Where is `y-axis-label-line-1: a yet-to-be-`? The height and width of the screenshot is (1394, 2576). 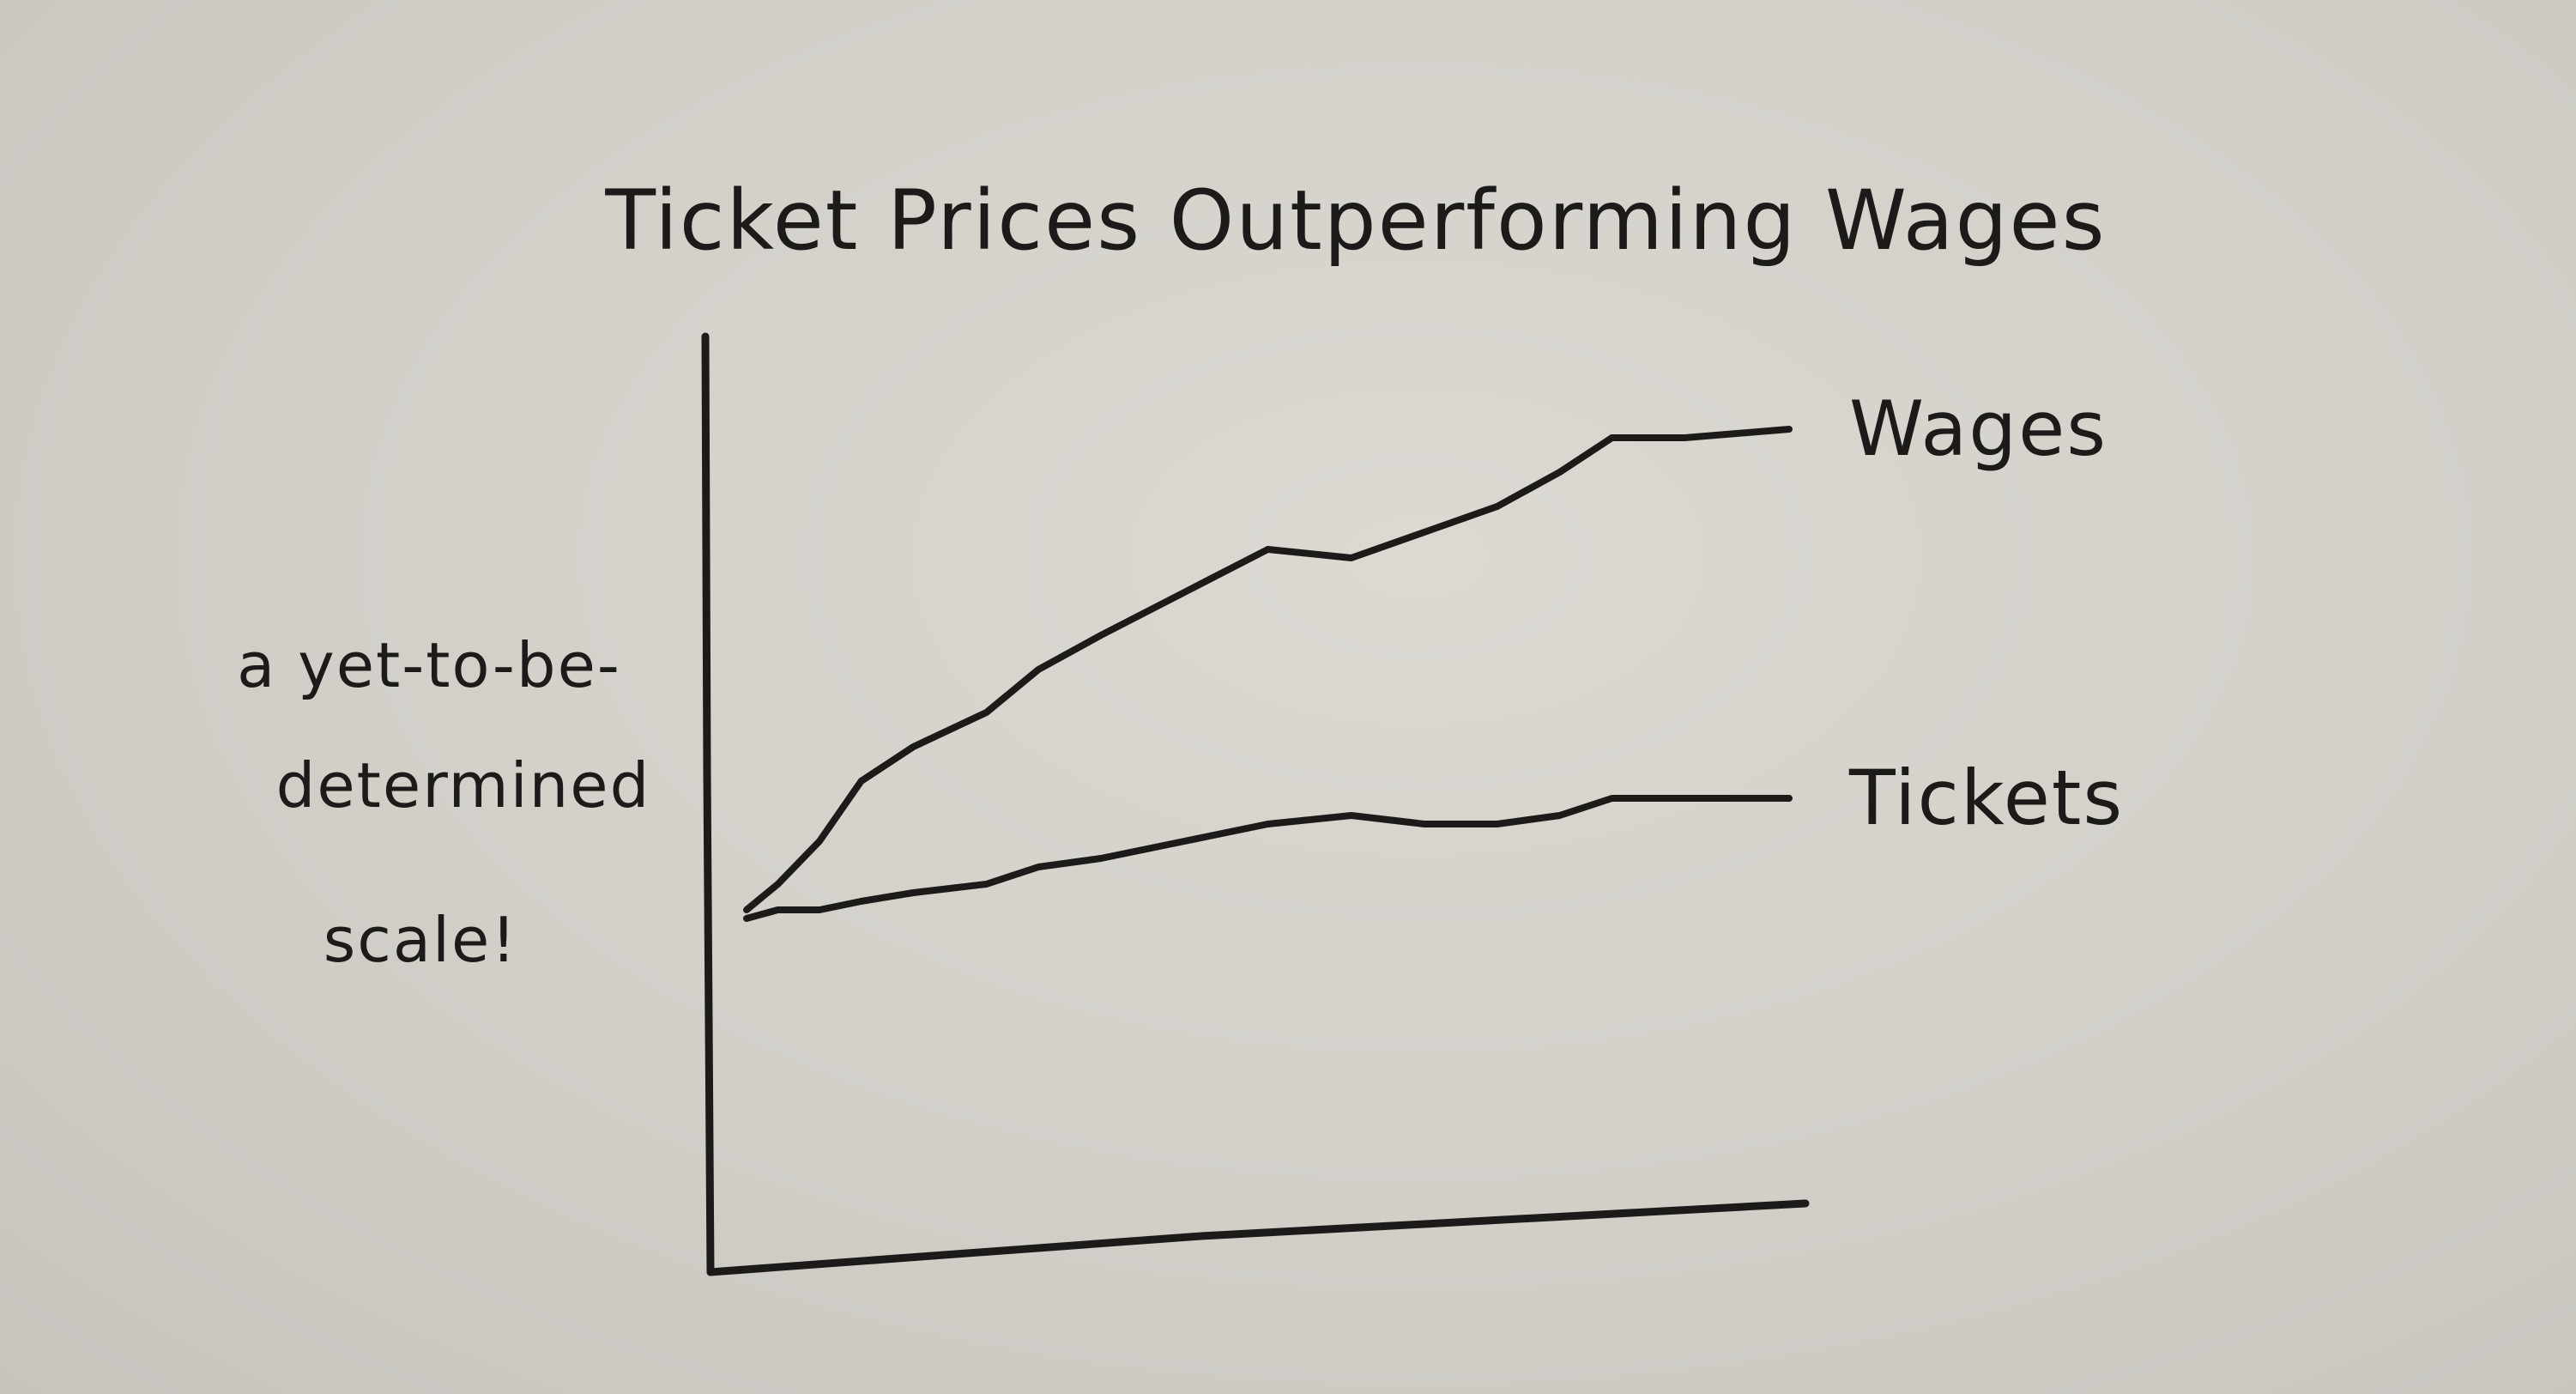 y-axis-label-line-1: a yet-to-be- is located at coordinates (429, 665).